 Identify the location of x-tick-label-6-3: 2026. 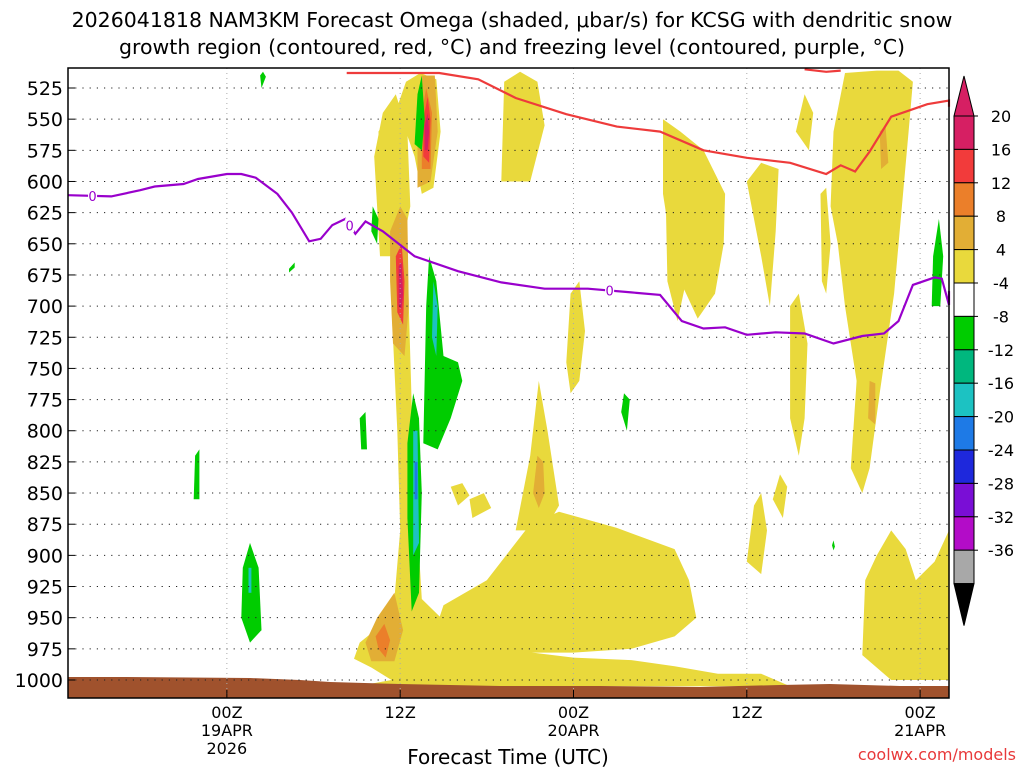
(227, 748).